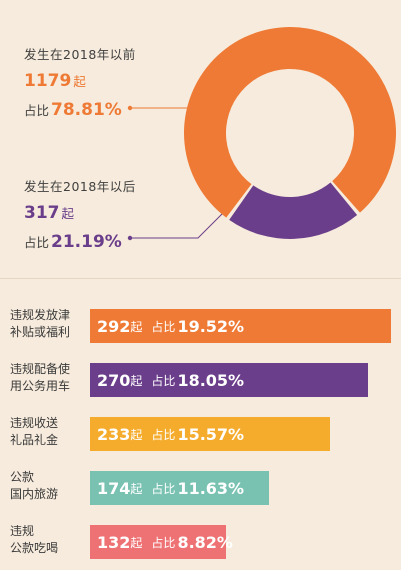  What do you see at coordinates (40, 386) in the screenshot?
I see `bar-category-line: 用公务用车` at bounding box center [40, 386].